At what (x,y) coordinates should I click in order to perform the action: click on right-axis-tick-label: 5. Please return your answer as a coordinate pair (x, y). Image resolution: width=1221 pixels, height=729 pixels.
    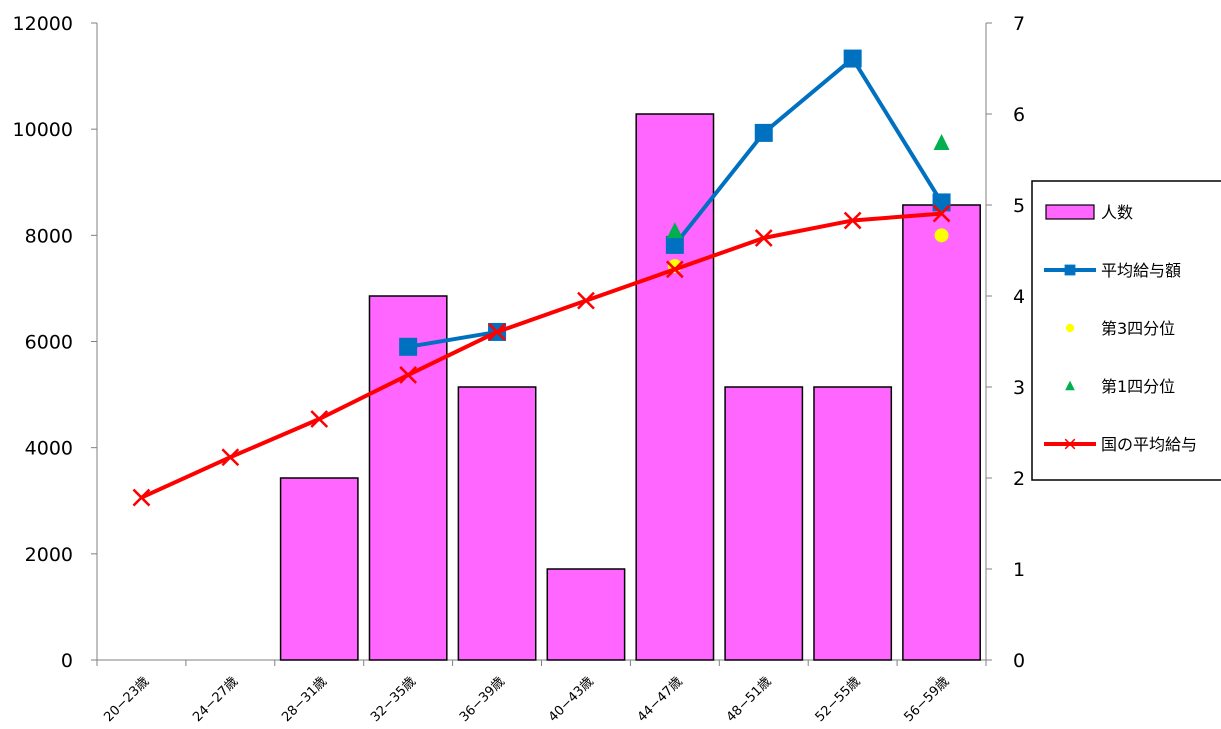
    Looking at the image, I should click on (1019, 206).